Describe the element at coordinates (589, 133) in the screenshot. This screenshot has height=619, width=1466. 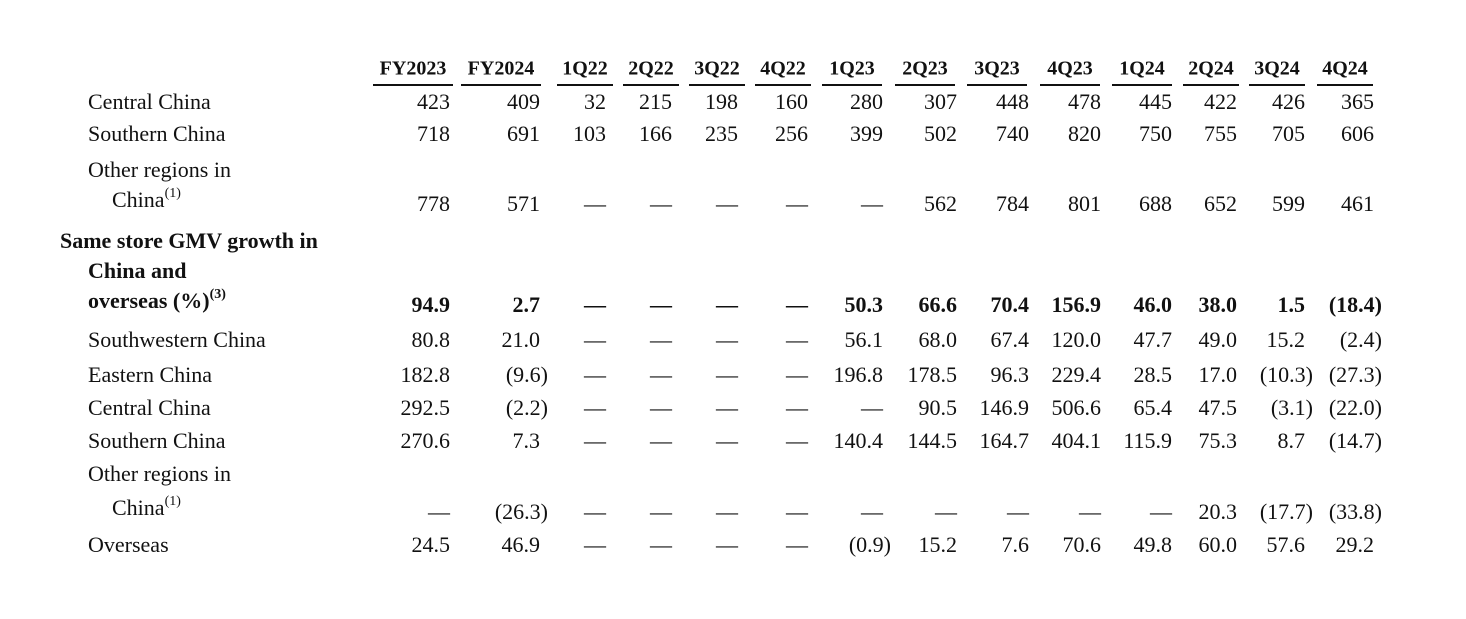
I see `cell-value: 103` at that location.